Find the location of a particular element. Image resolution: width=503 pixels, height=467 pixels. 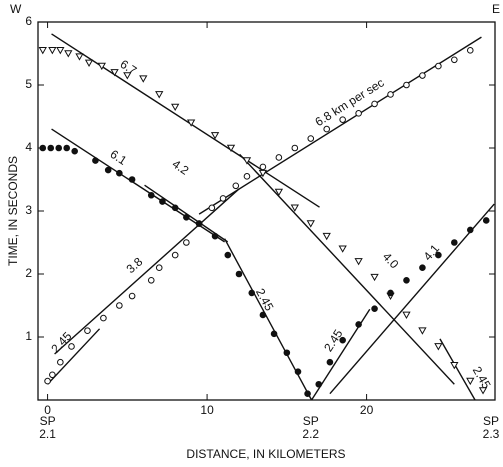

y-tick-label: 5 is located at coordinates (28, 84).